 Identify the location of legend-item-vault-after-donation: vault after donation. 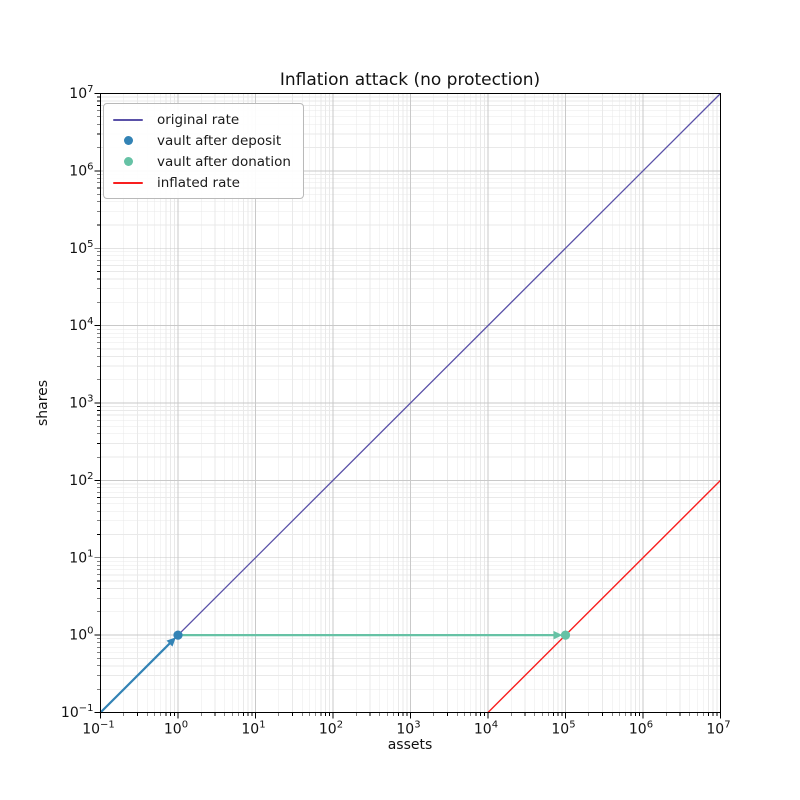
(201, 161).